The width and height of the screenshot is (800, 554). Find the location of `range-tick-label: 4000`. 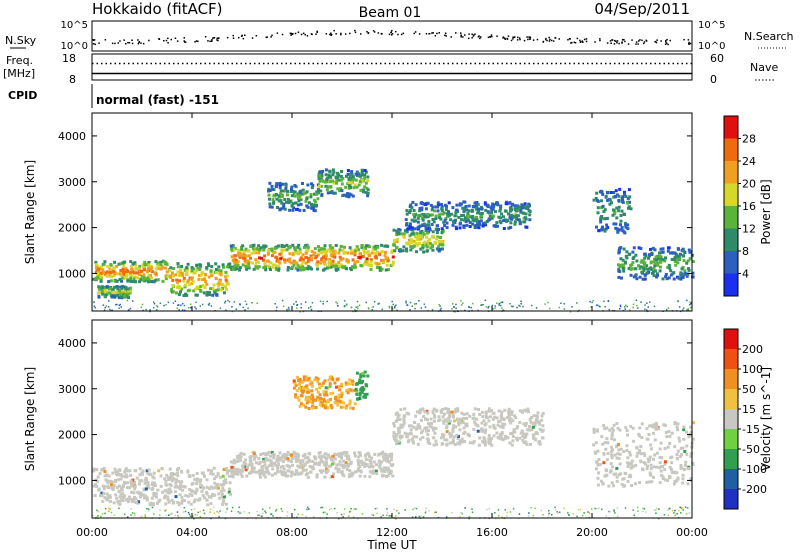

range-tick-label: 4000 is located at coordinates (72, 136).